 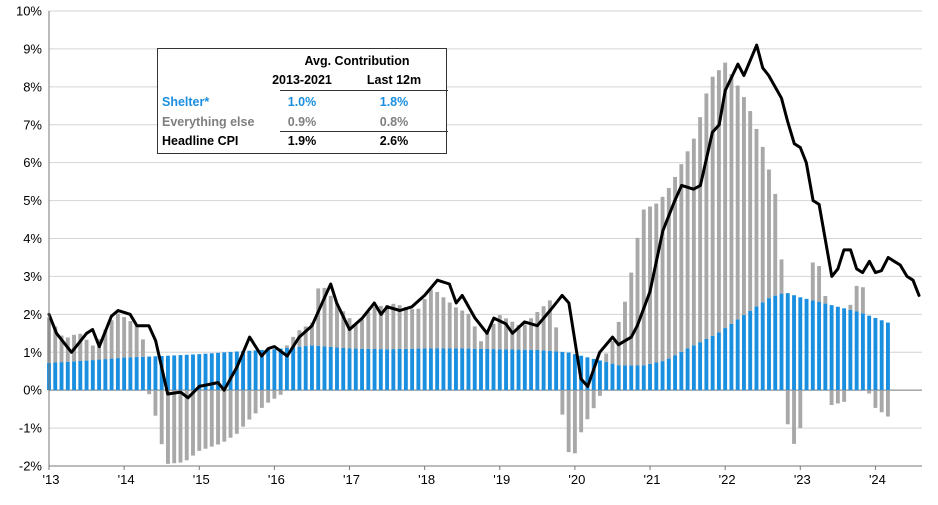 What do you see at coordinates (727, 479) in the screenshot?
I see `x-tick-label: '22` at bounding box center [727, 479].